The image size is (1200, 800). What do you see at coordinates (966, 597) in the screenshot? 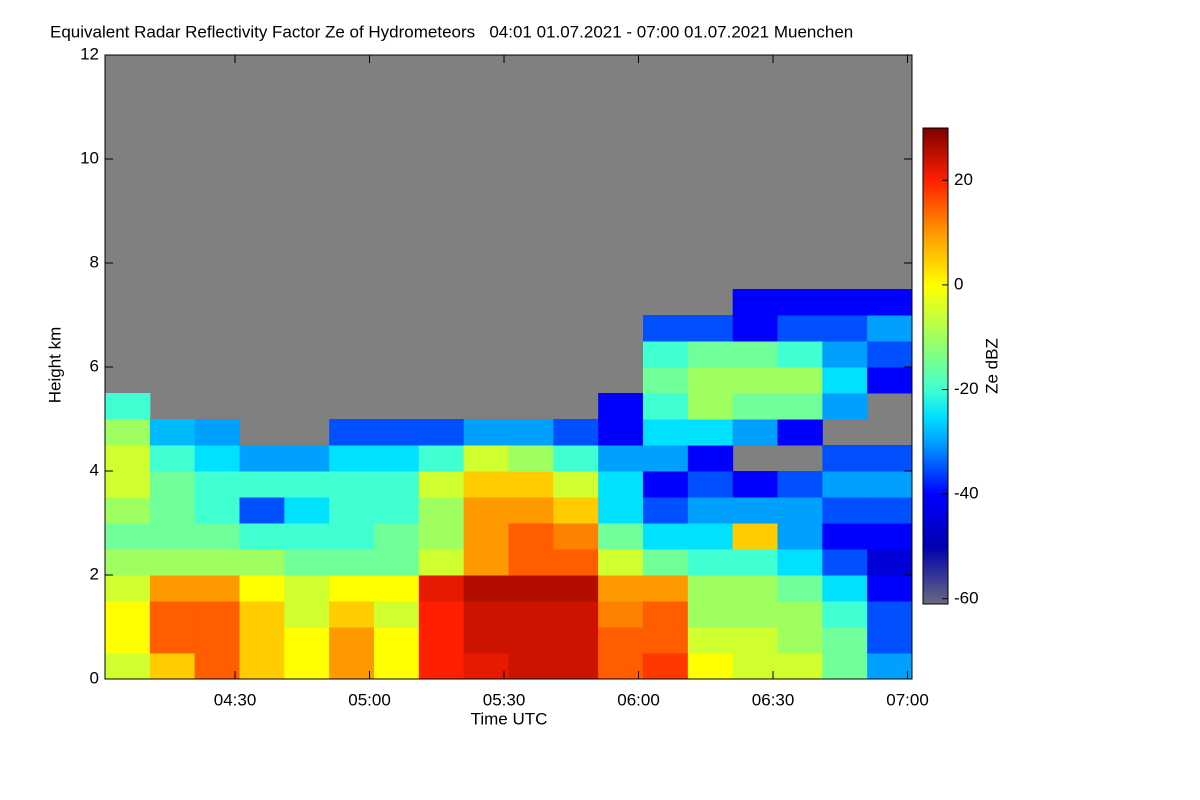
I see `colorbar-tick-label: -60` at bounding box center [966, 597].